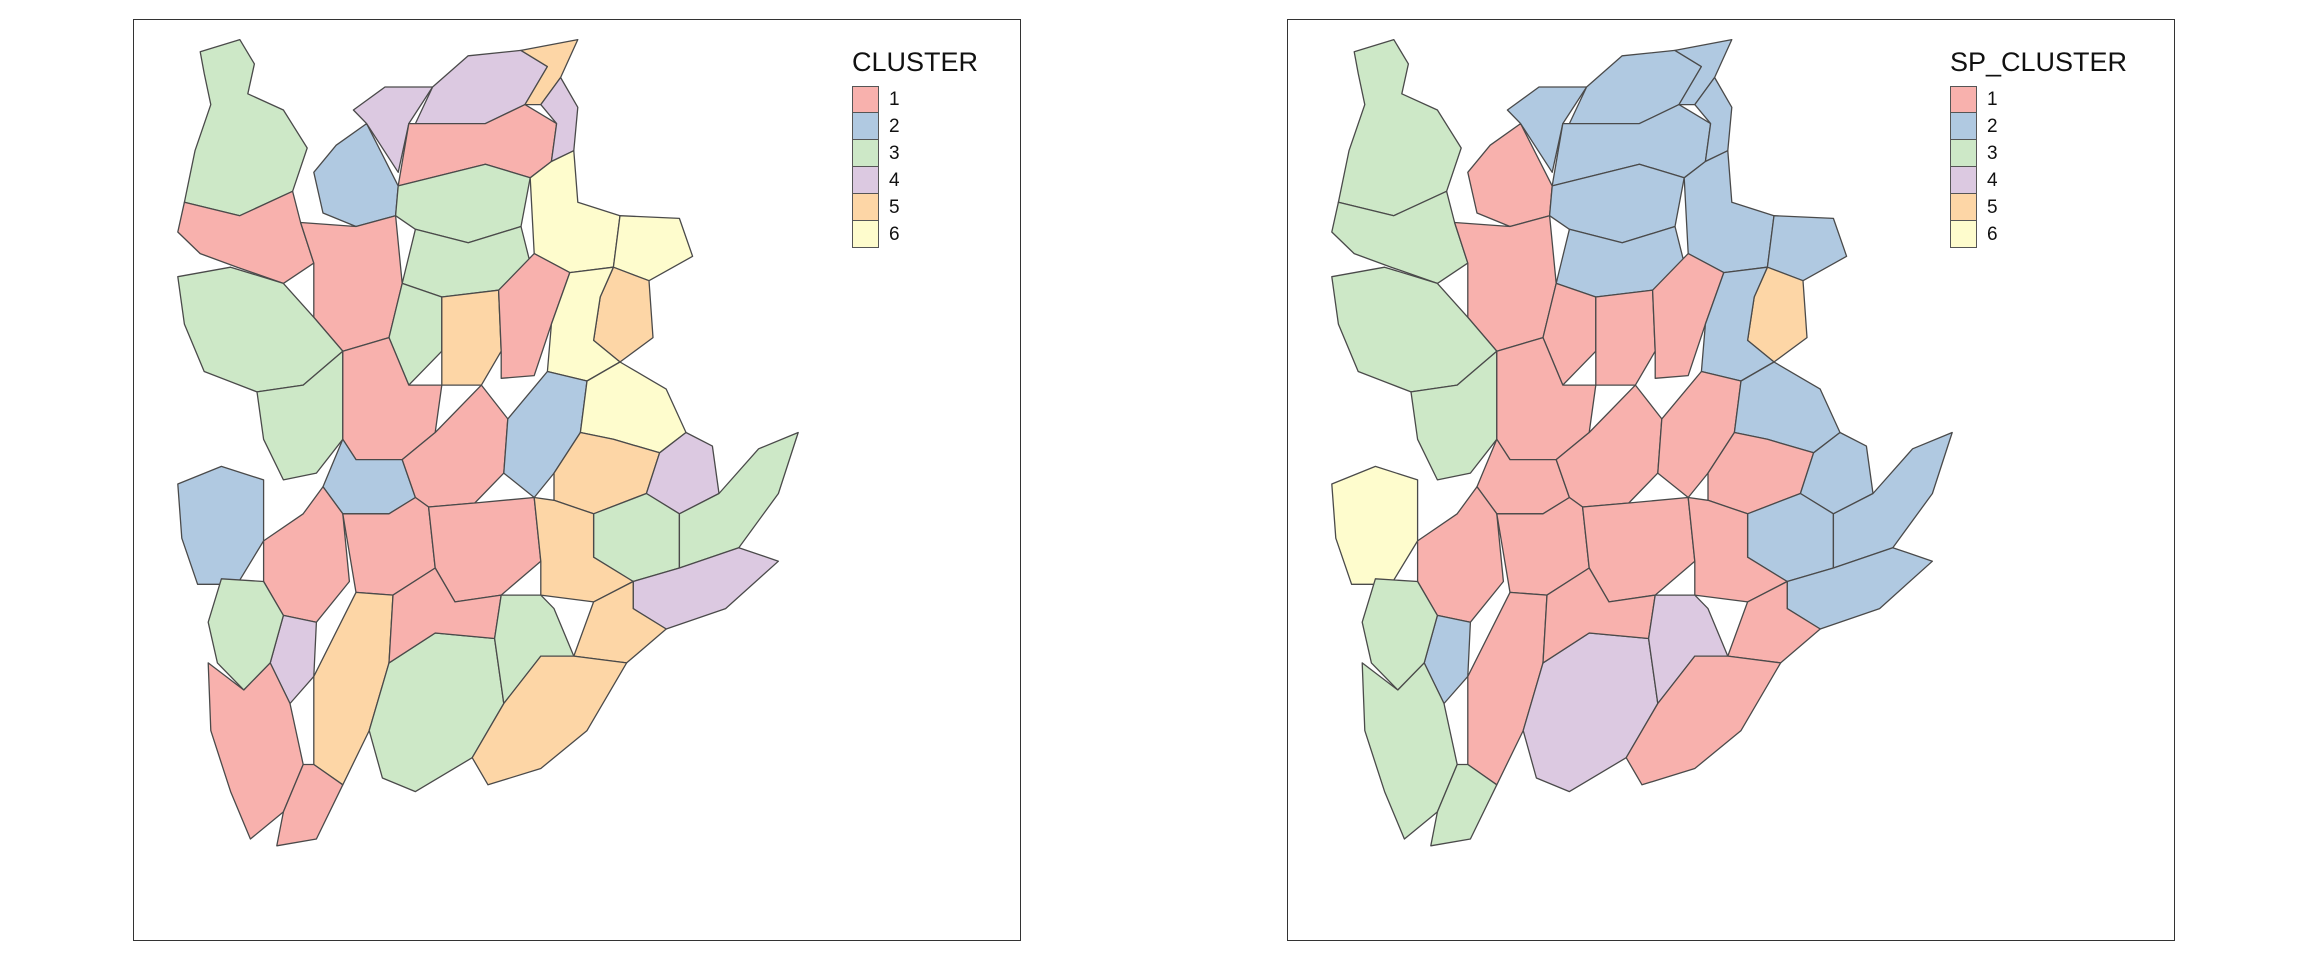  I want to click on sp-cluster-legend: SP_CLUSTER 1 2 3 4 5 6, so click(2038, 147).